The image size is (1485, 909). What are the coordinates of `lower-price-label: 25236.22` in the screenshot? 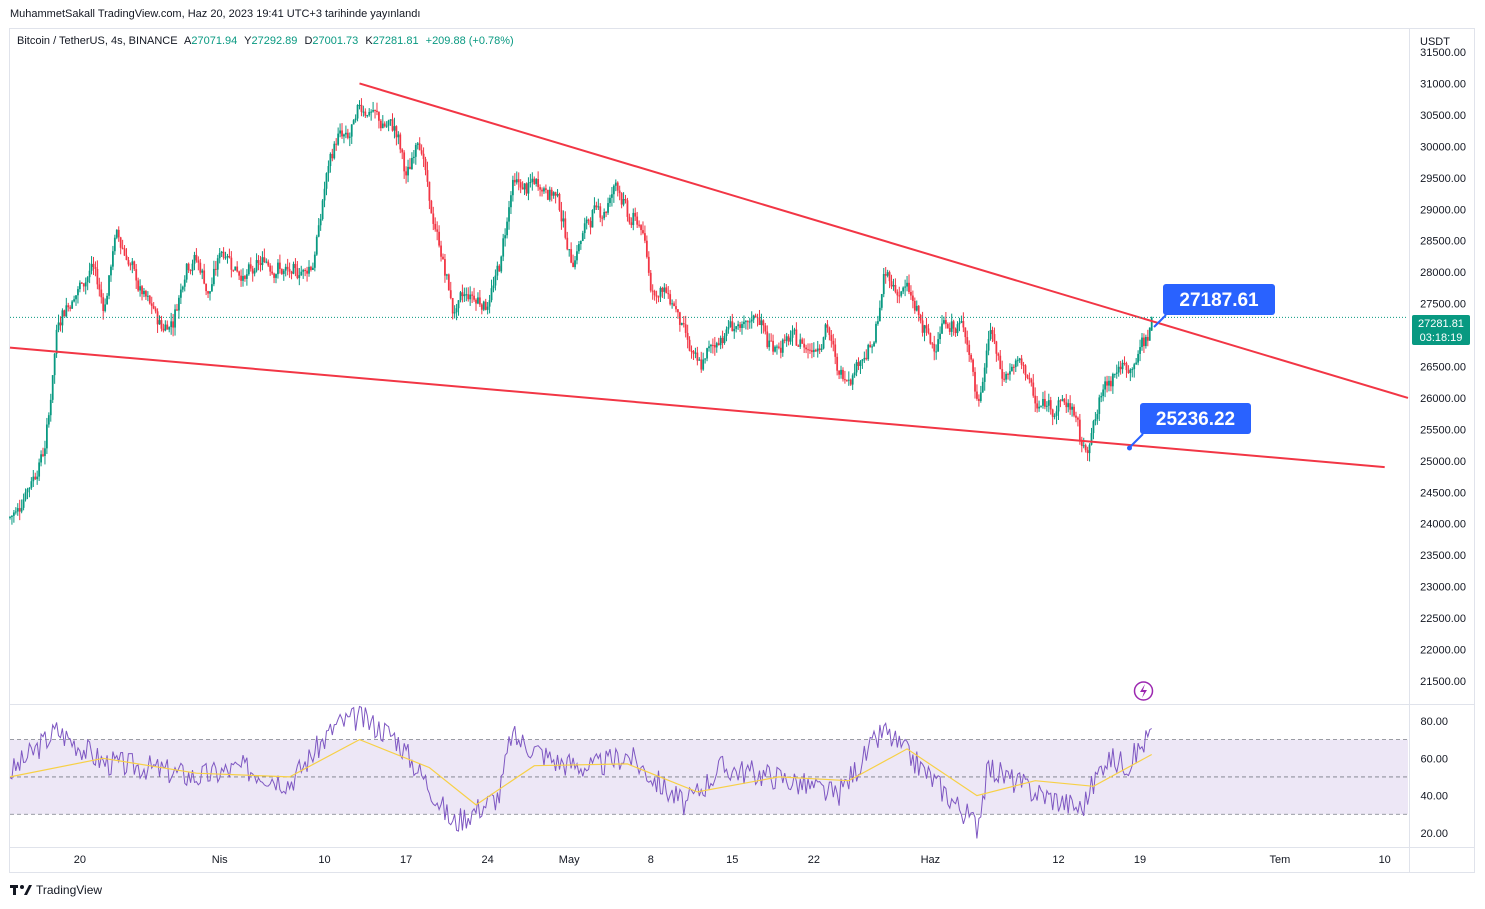 It's located at (1189, 427).